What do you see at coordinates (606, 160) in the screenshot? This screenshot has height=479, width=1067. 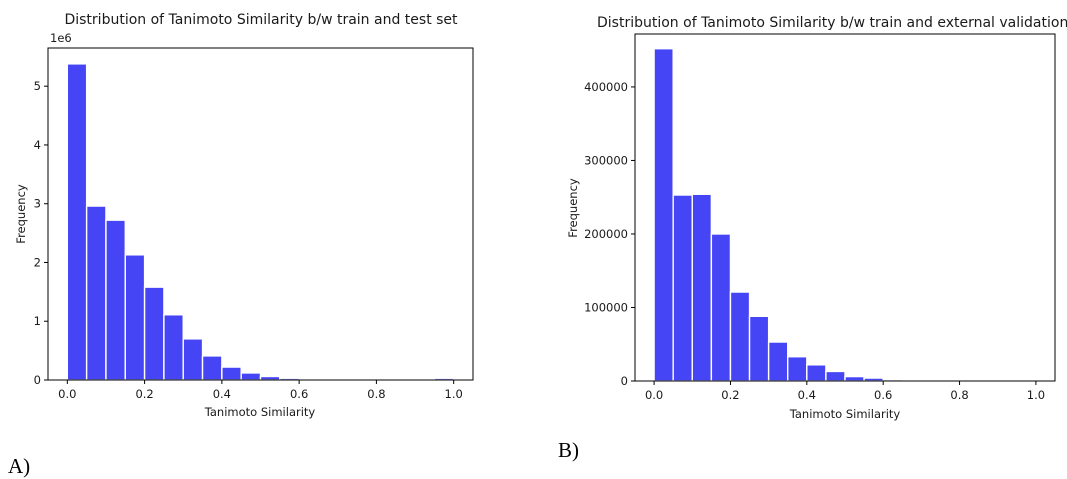 I see `y-tick-label: 300000` at bounding box center [606, 160].